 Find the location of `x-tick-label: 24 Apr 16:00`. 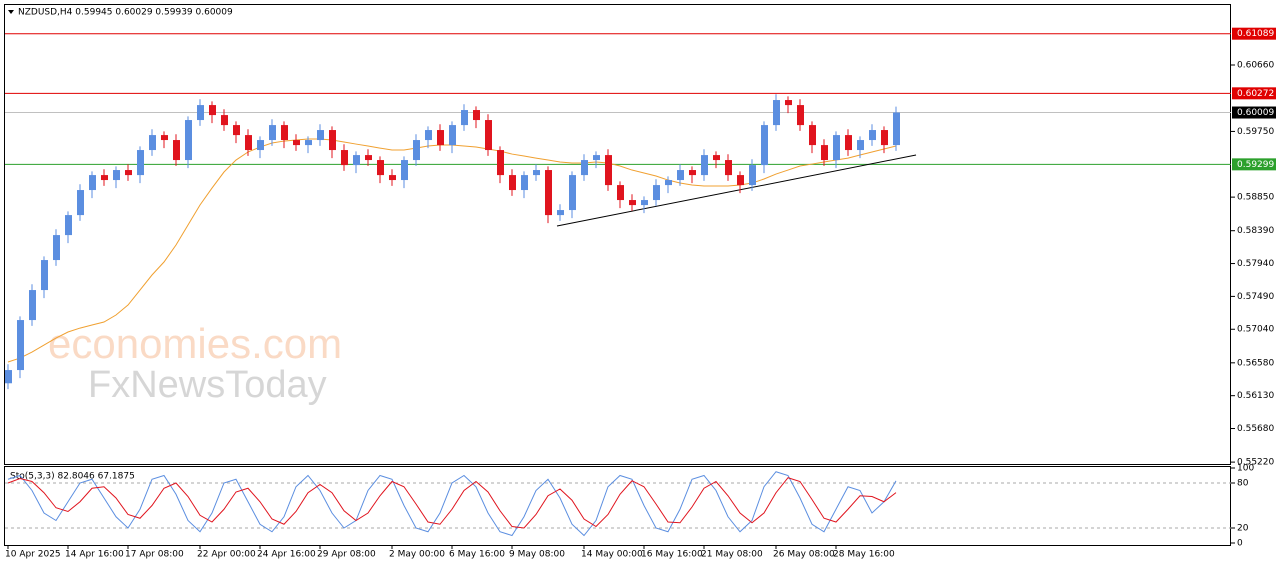

x-tick-label: 24 Apr 16:00 is located at coordinates (286, 555).